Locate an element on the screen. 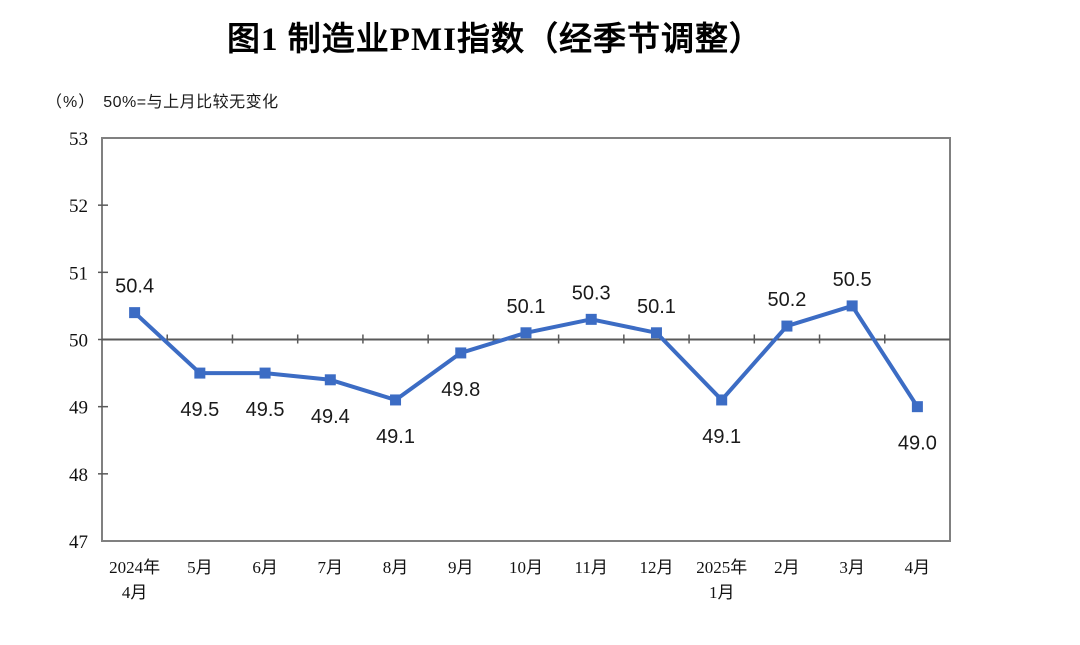 This screenshot has width=1080, height=645. y-axis-label: 48 is located at coordinates (78, 475).